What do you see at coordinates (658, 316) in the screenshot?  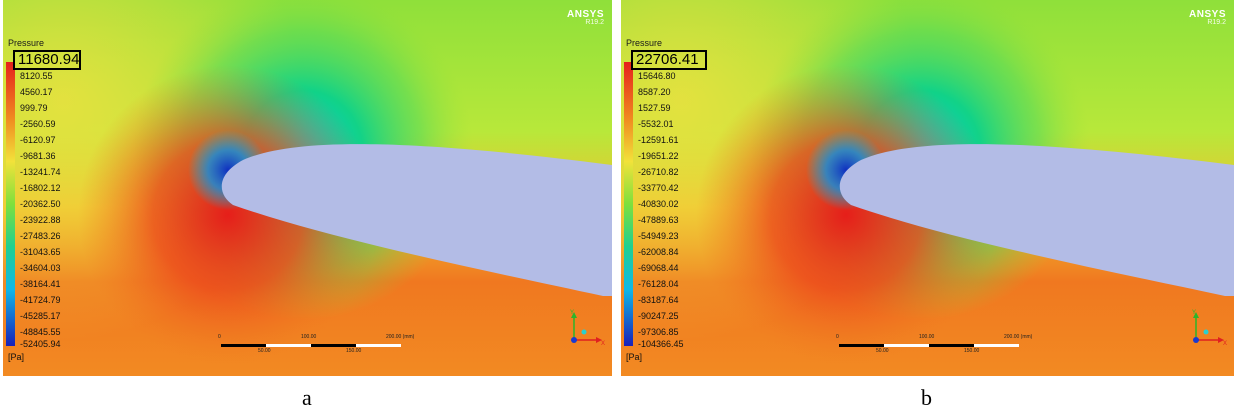 I see `legend-value: -90247.25` at bounding box center [658, 316].